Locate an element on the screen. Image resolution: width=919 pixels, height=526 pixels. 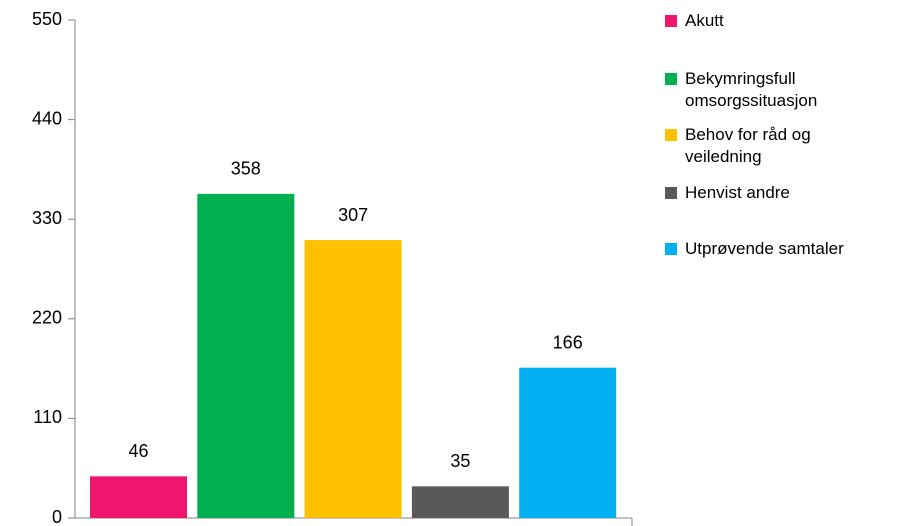
y-tick-label: 0 is located at coordinates (57, 516).